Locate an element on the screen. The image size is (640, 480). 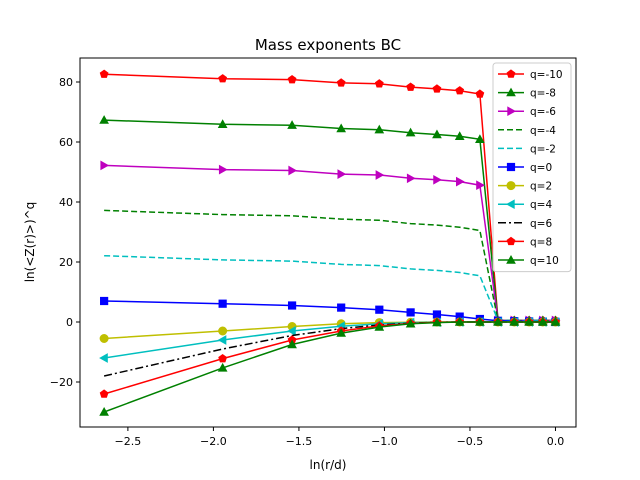
legend-label: q=10 is located at coordinates (544, 261).